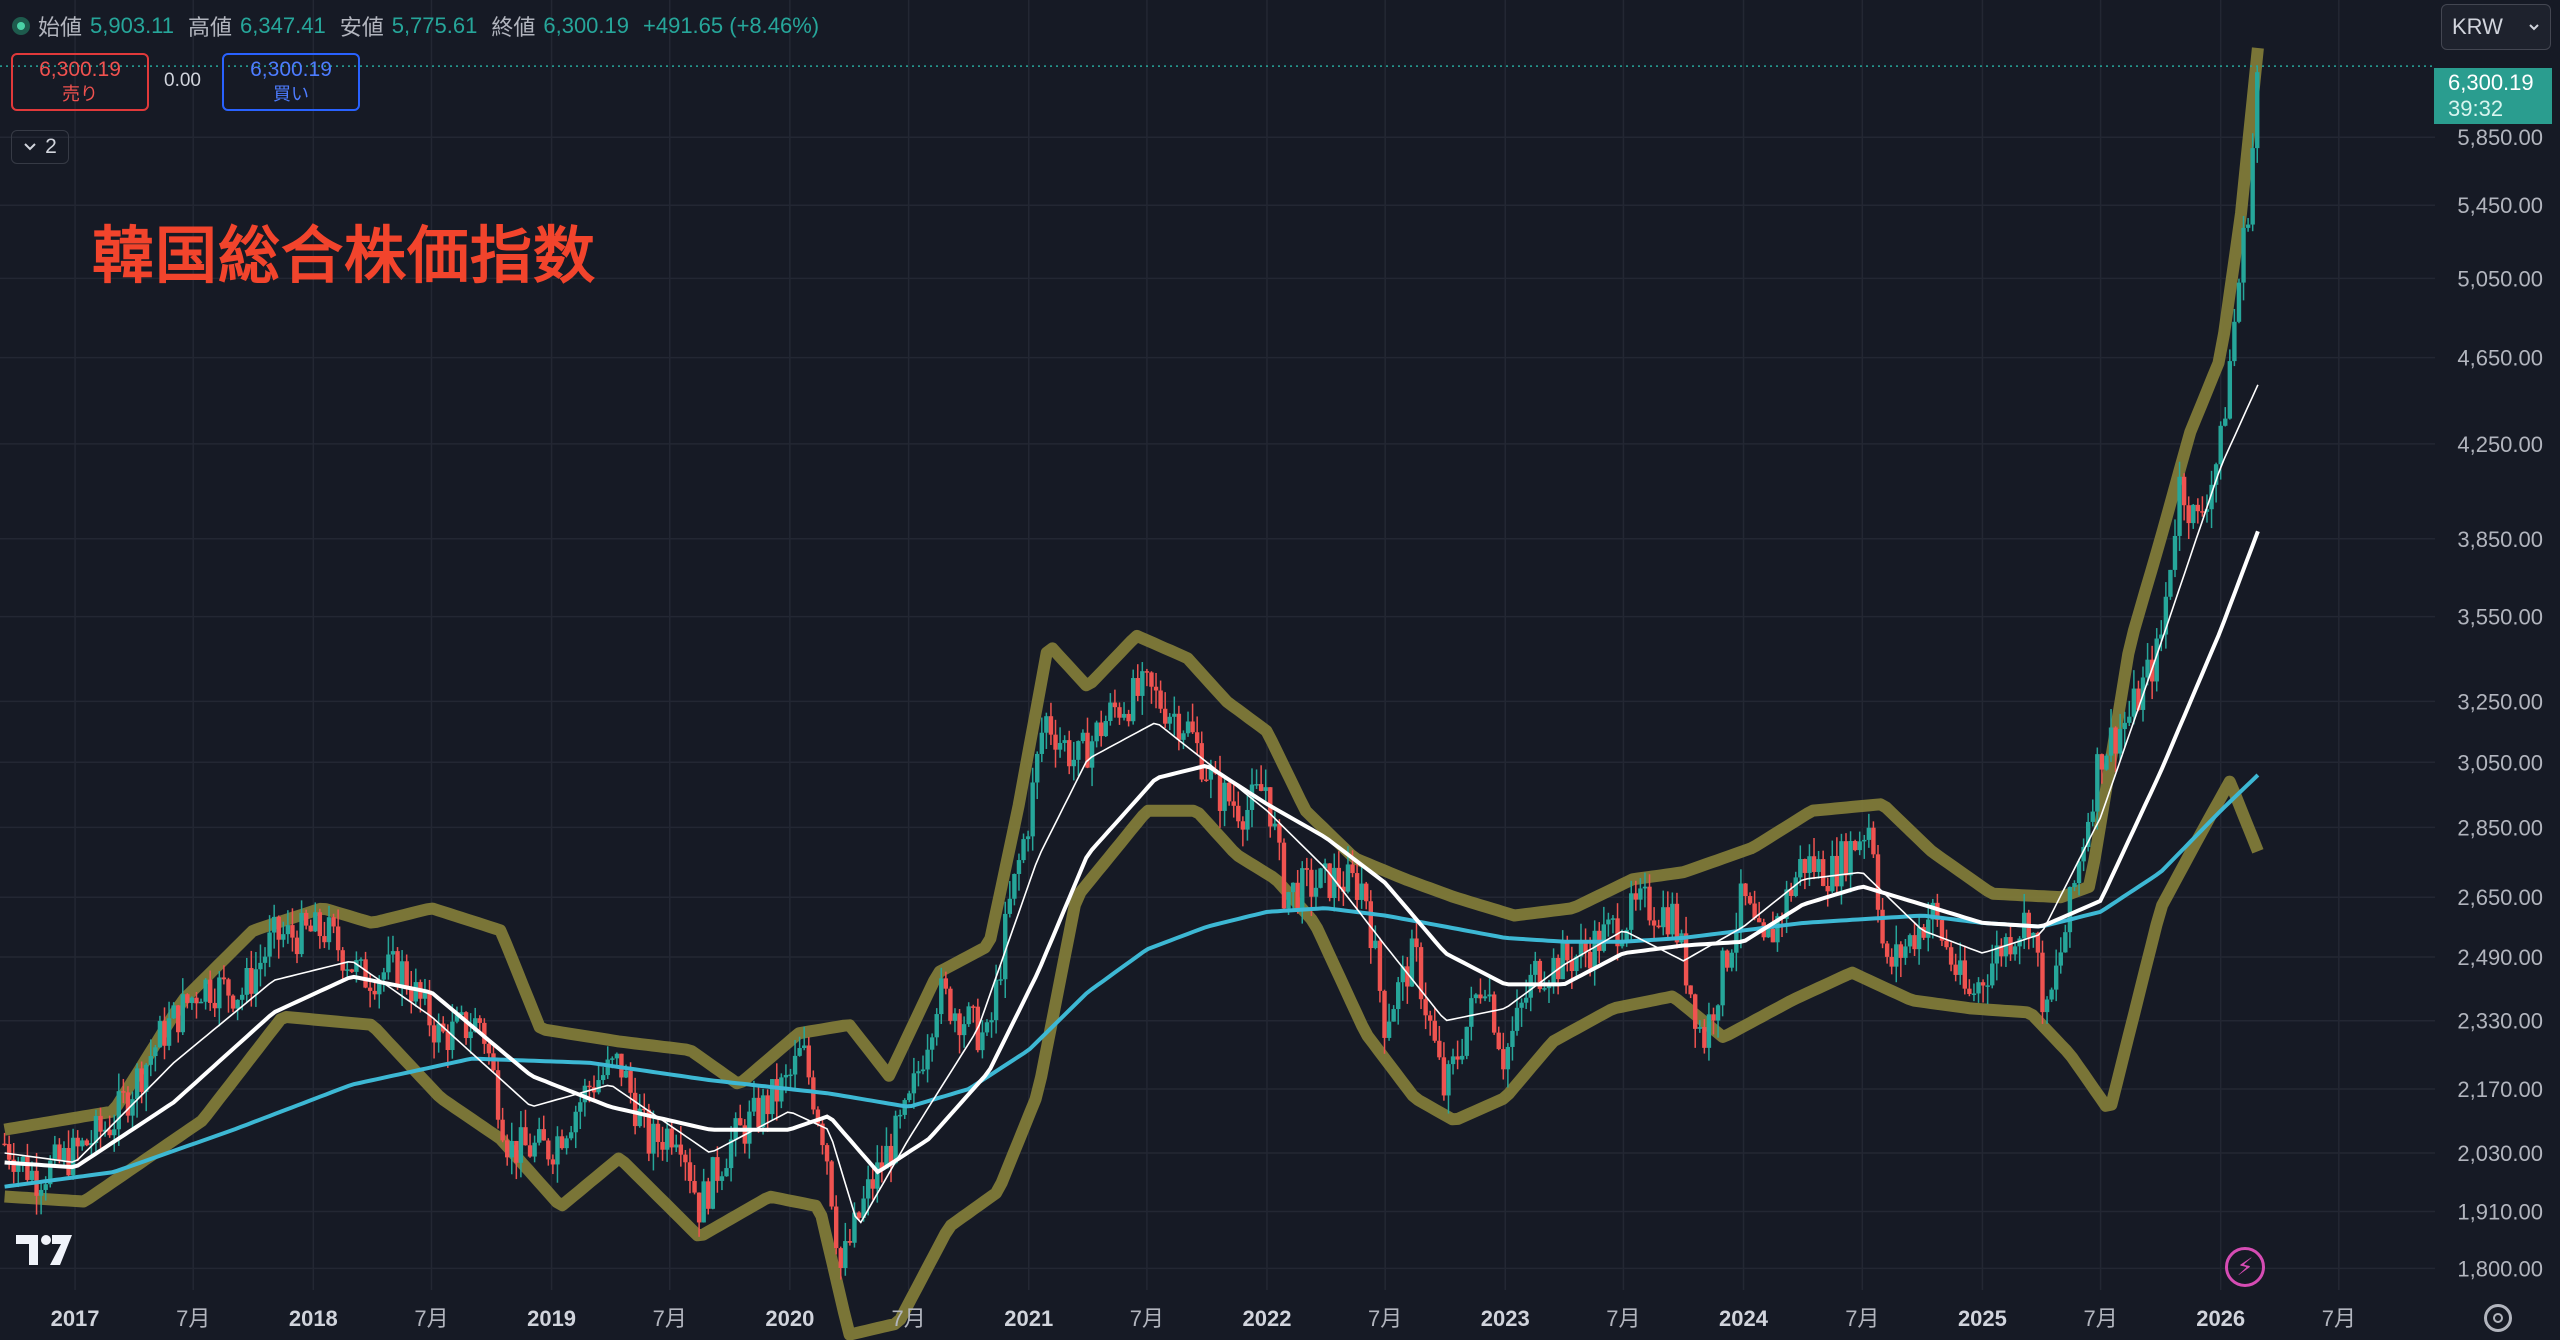 The width and height of the screenshot is (2560, 1340). What do you see at coordinates (80, 82) in the screenshot?
I see `sell-button: 6,300.19 売り` at bounding box center [80, 82].